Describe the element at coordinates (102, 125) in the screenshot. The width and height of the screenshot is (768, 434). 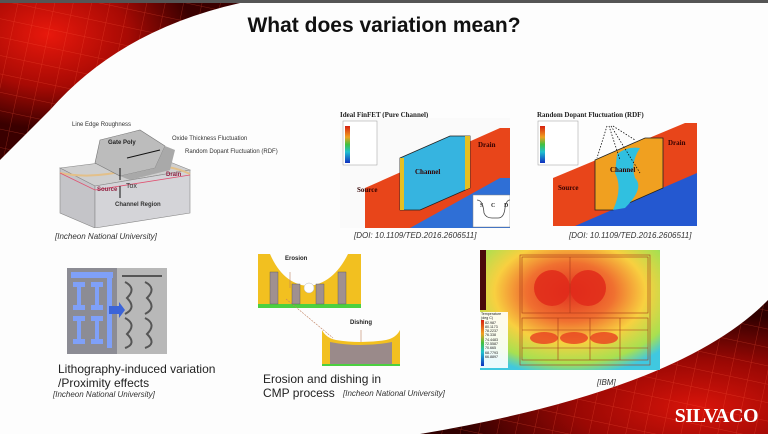
I see `label-line-edge-roughness: Line Edge Roughness` at that location.